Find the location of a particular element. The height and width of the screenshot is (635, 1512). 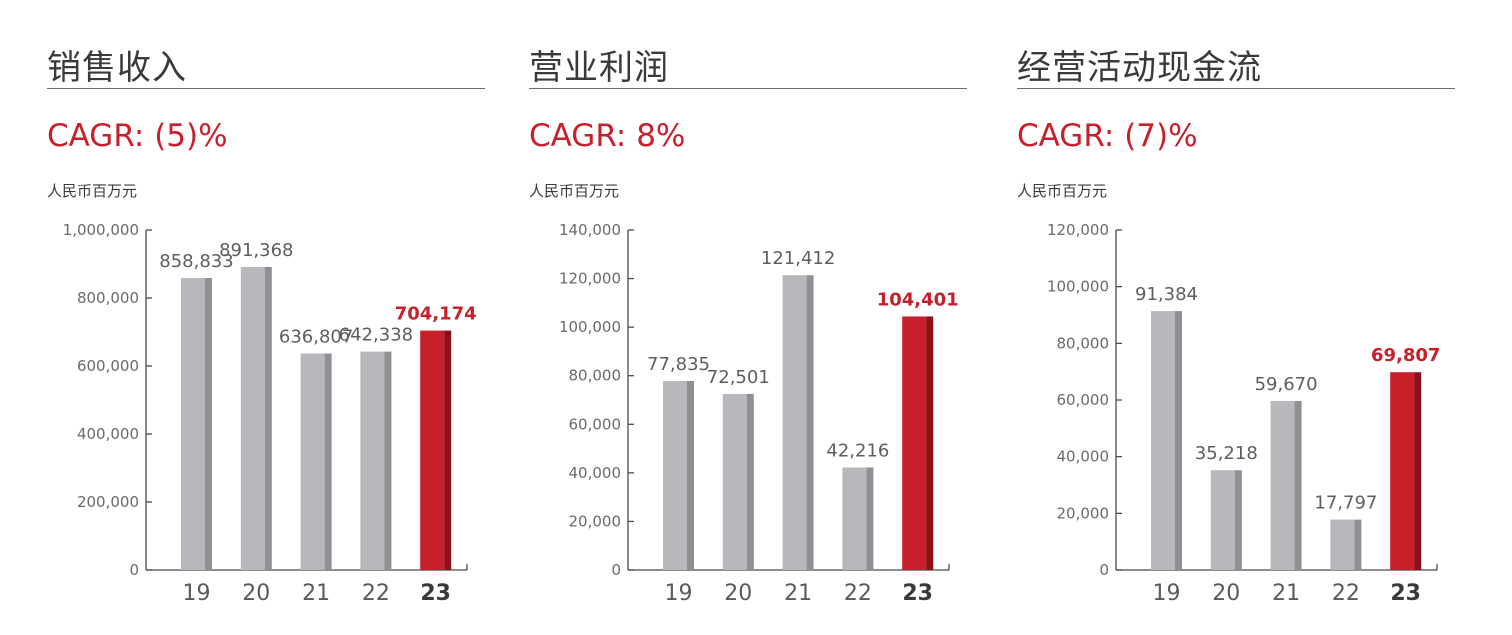

y-tick-label: 600,000 is located at coordinates (108, 366).